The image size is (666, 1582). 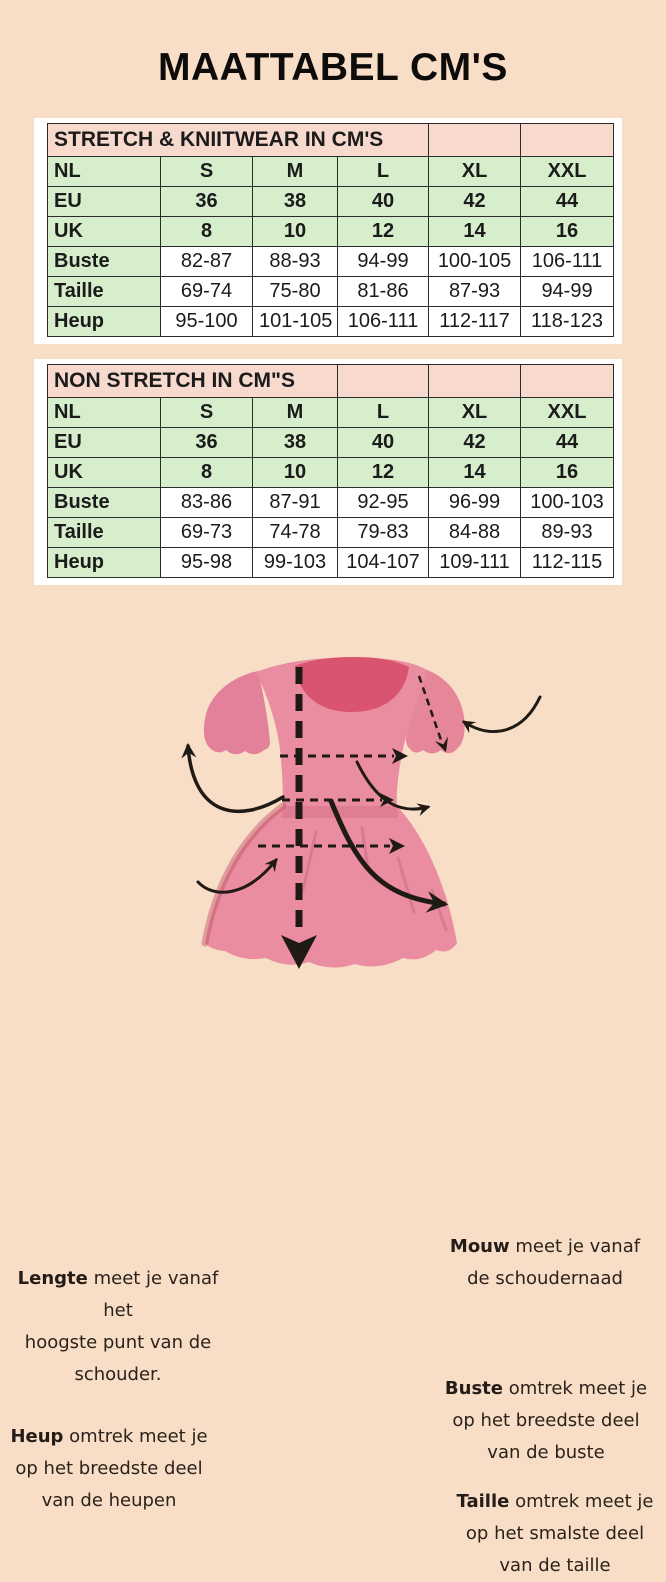 I want to click on measure-cell: 94-99, so click(x=383, y=261).